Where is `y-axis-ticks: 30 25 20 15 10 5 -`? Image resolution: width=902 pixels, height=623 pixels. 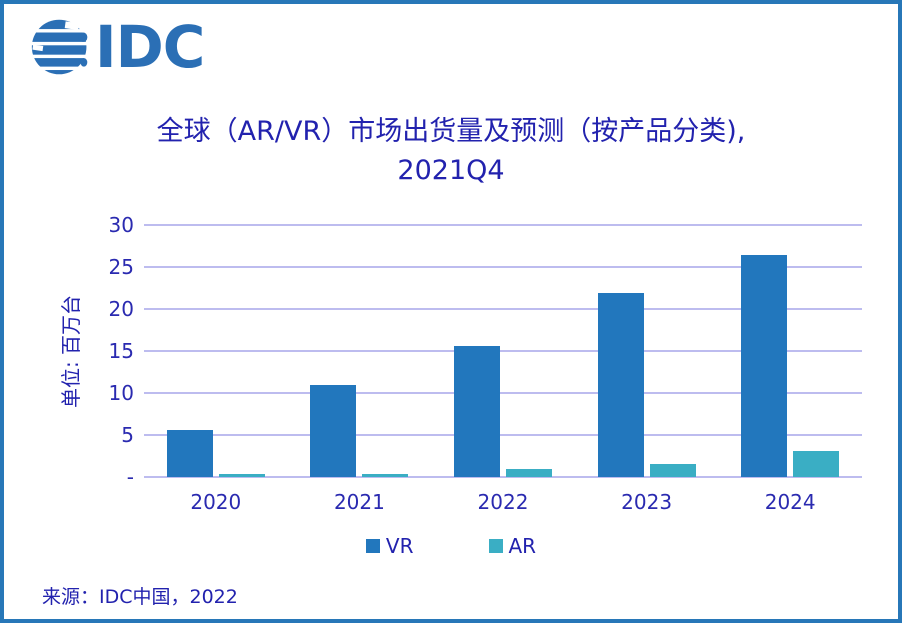 y-axis-ticks: 30 25 20 15 10 5 - is located at coordinates (69, 351).